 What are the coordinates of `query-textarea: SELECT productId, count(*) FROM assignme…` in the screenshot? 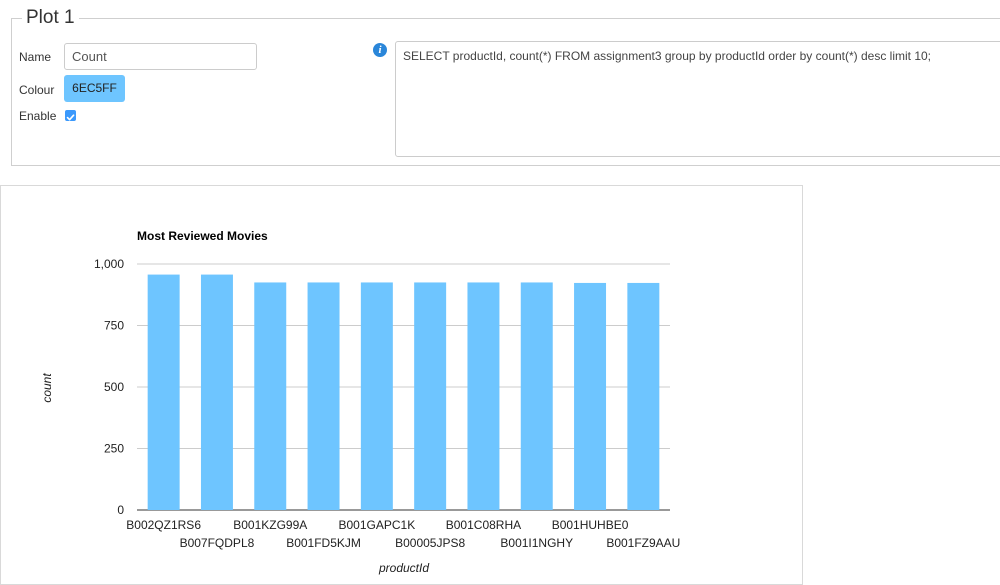 It's located at (697, 99).